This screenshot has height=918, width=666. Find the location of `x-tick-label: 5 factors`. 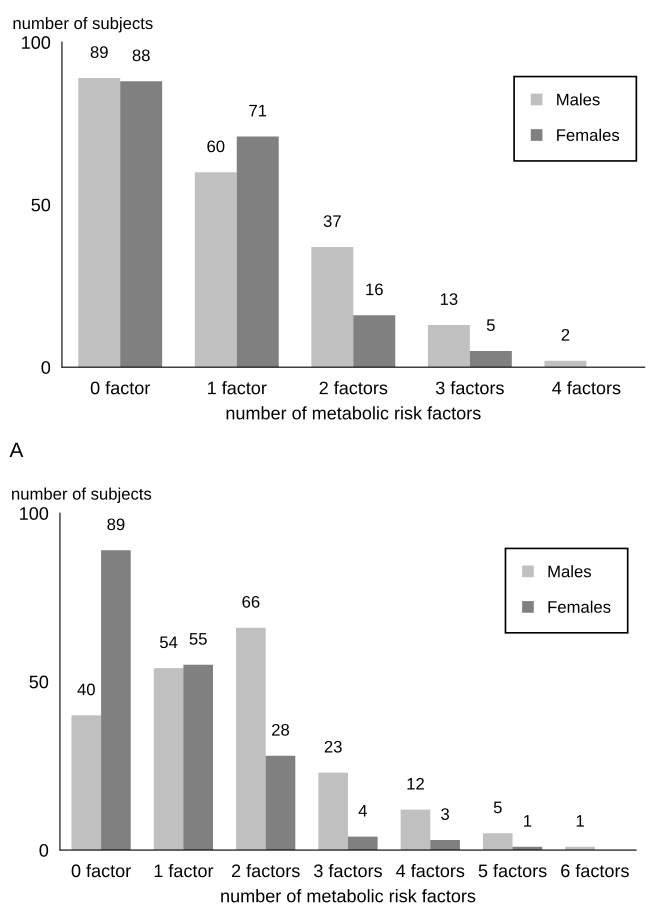

x-tick-label: 5 factors is located at coordinates (512, 871).